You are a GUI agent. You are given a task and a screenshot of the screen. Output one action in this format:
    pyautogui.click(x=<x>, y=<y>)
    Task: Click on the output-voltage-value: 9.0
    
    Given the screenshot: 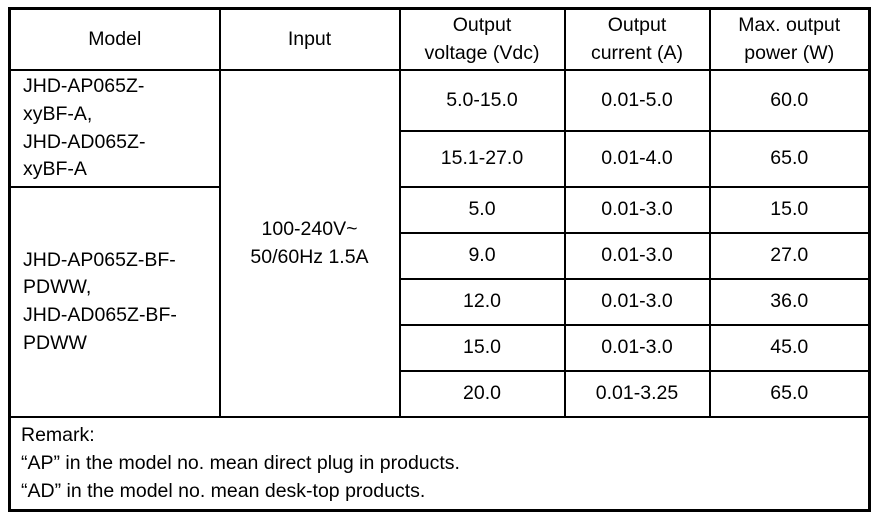 What is the action you would take?
    pyautogui.click(x=482, y=256)
    